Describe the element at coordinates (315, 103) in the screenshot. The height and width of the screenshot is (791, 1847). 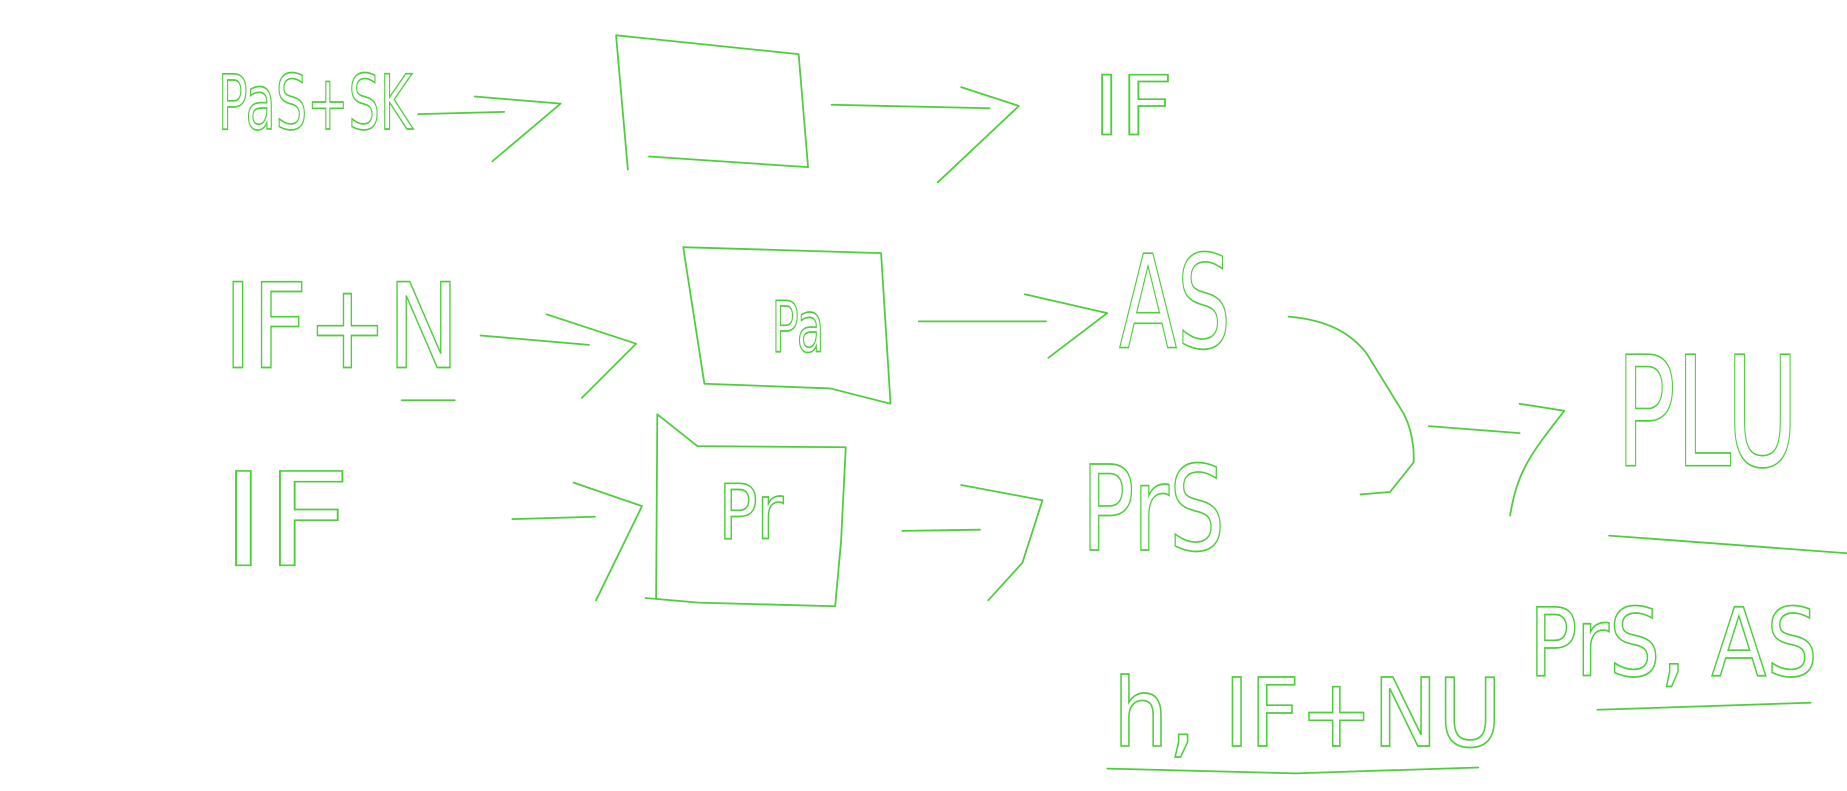
I see `node-label: PaS+SK` at that location.